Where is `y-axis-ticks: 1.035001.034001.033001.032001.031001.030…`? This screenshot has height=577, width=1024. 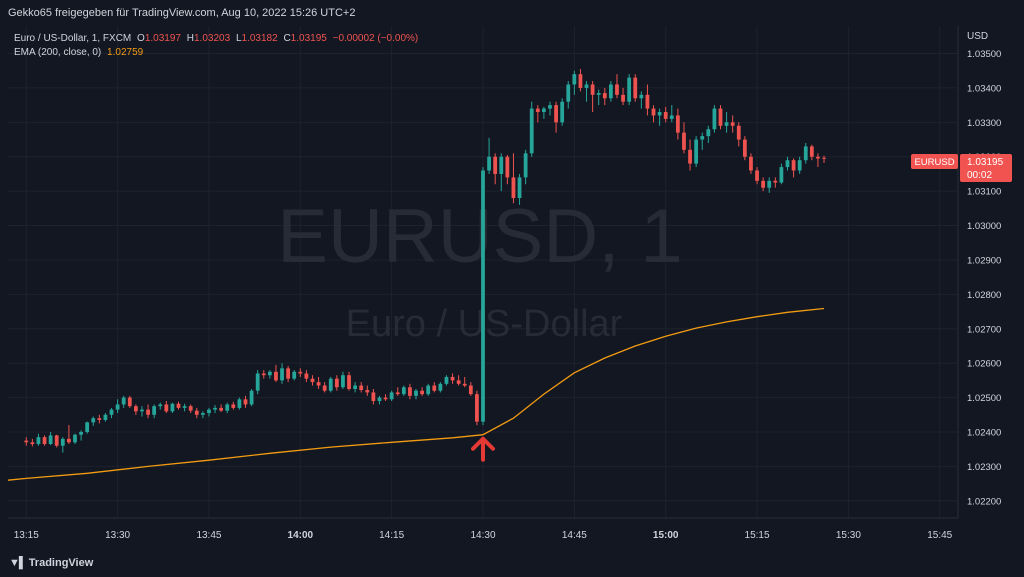
y-axis-ticks: 1.035001.034001.033001.032001.031001.030… is located at coordinates (984, 278).